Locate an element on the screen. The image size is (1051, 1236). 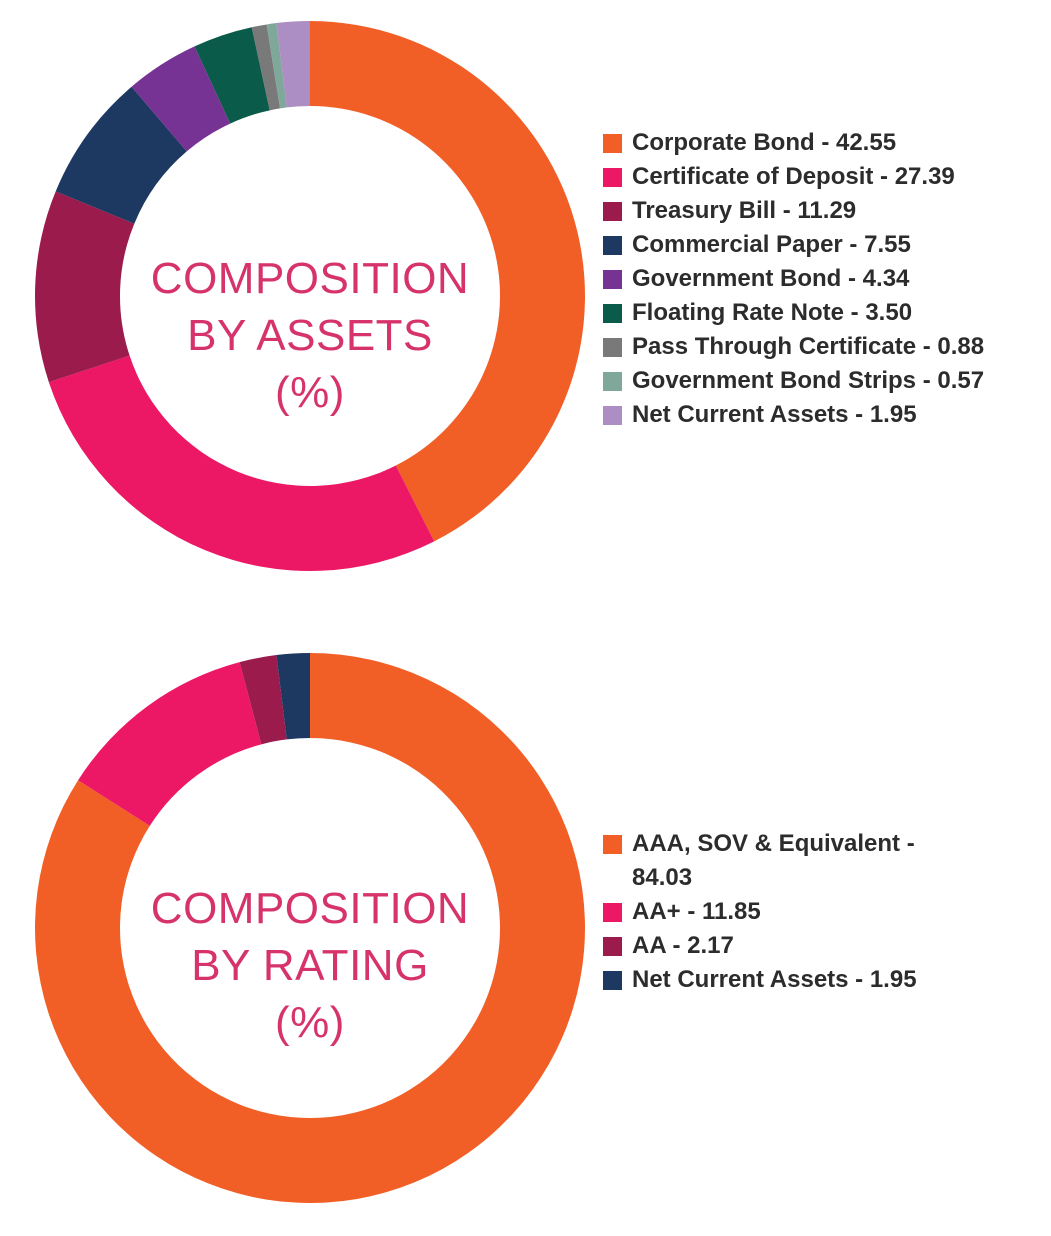
legend-item: Government Bond Strips - 0.57 is located at coordinates (793, 381).